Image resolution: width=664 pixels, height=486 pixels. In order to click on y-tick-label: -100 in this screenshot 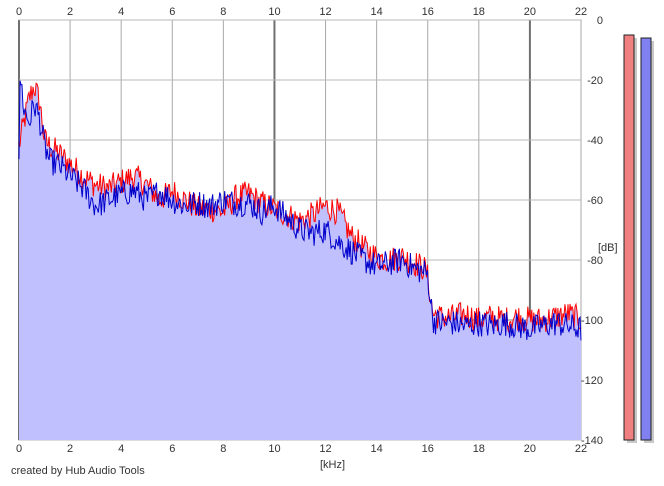, I will do `click(592, 321)`.